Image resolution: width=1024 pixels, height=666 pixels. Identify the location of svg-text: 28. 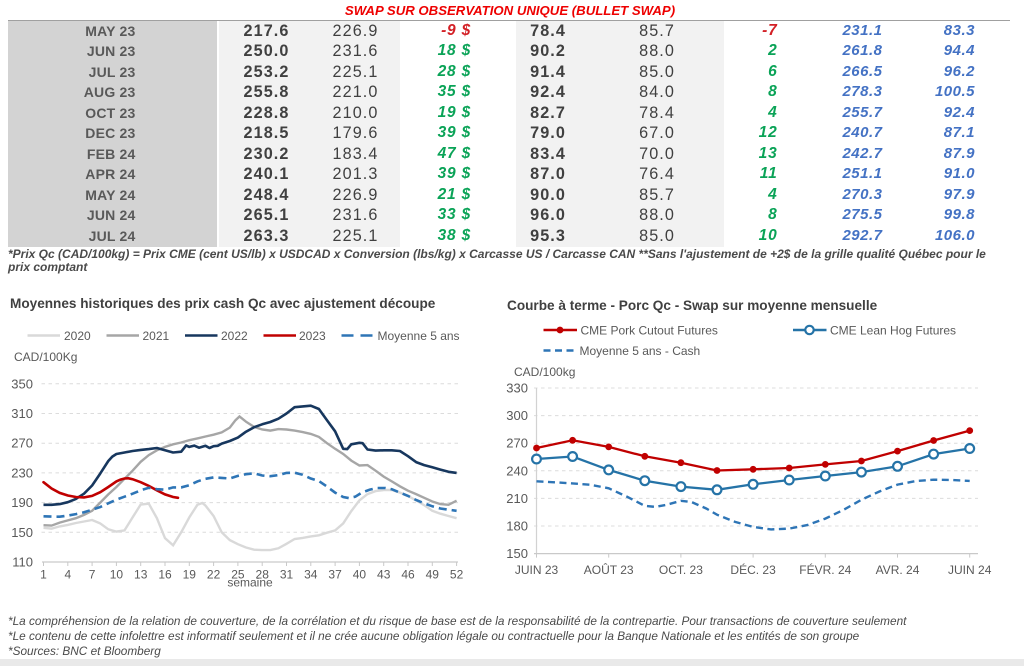
(263, 575).